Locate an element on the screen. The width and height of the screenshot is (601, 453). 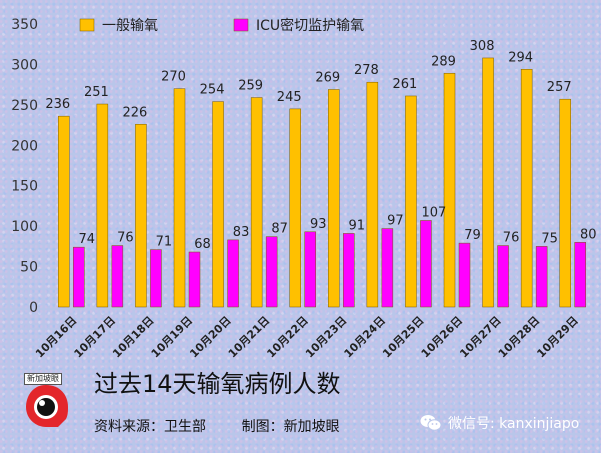
data-label-general: 236 is located at coordinates (57, 104).